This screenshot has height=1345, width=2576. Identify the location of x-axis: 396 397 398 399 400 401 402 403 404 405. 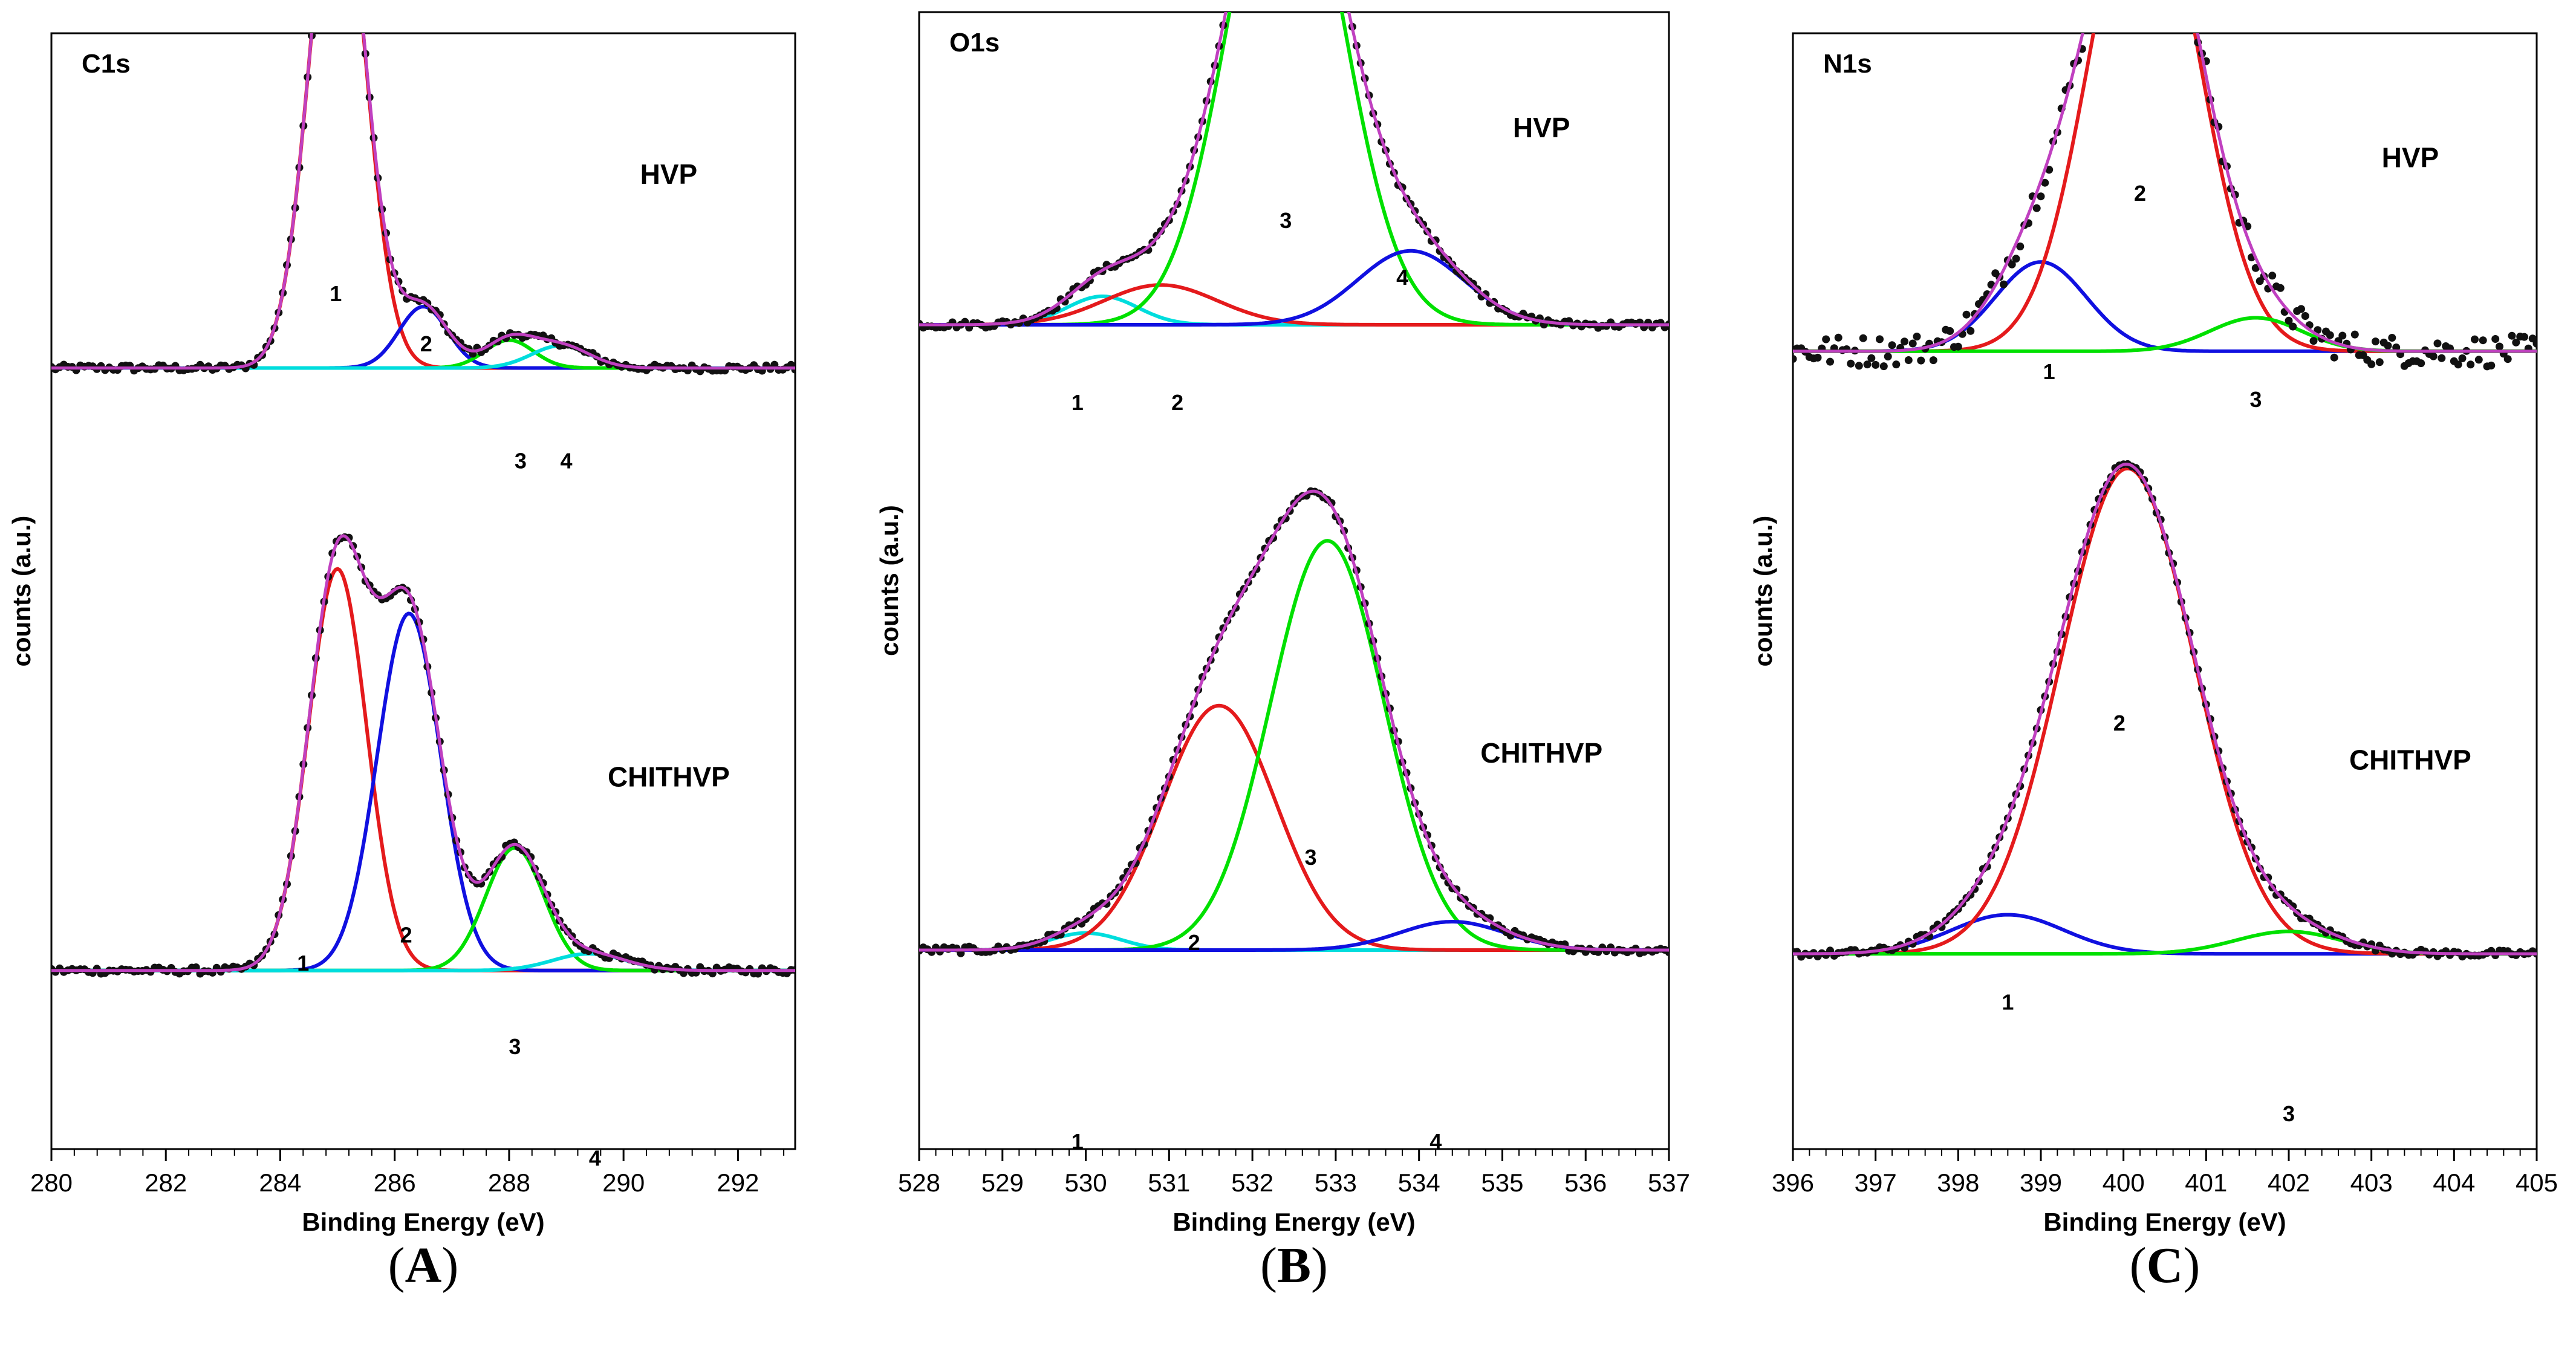
(2165, 1173).